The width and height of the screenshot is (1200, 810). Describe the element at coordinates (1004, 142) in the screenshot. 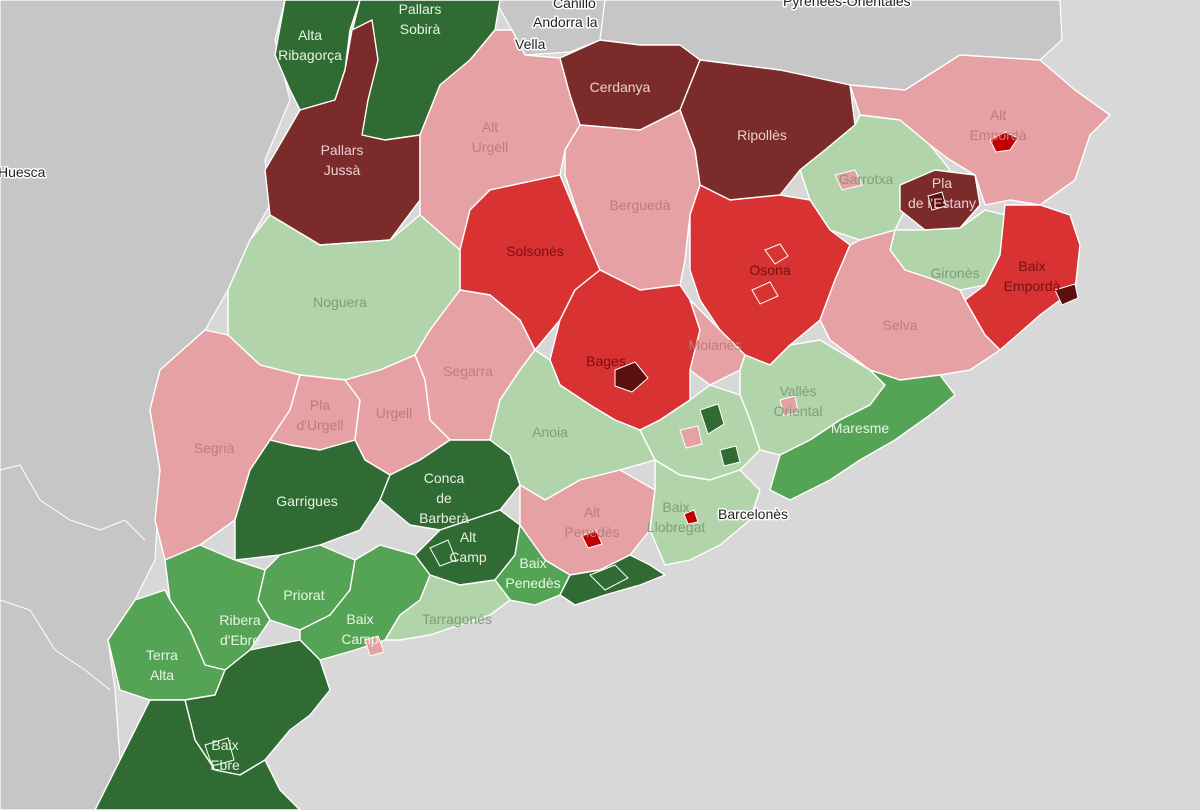

I see `patch-figueres` at that location.